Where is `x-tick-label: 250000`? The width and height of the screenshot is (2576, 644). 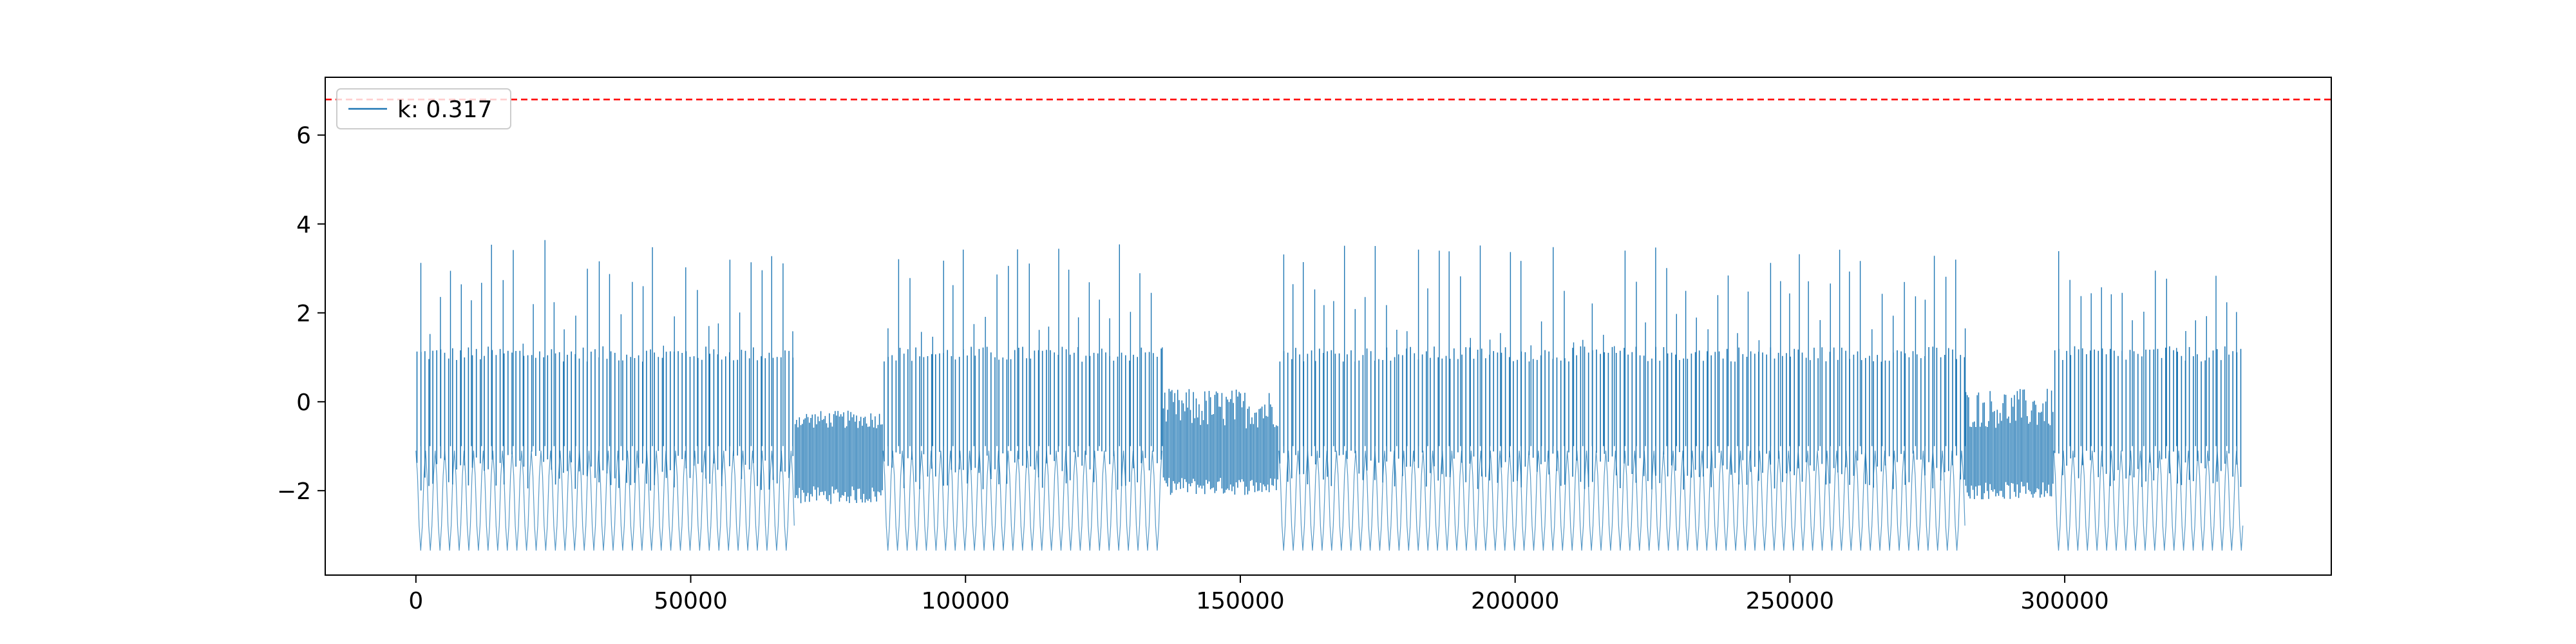
x-tick-label: 250000 is located at coordinates (1790, 601).